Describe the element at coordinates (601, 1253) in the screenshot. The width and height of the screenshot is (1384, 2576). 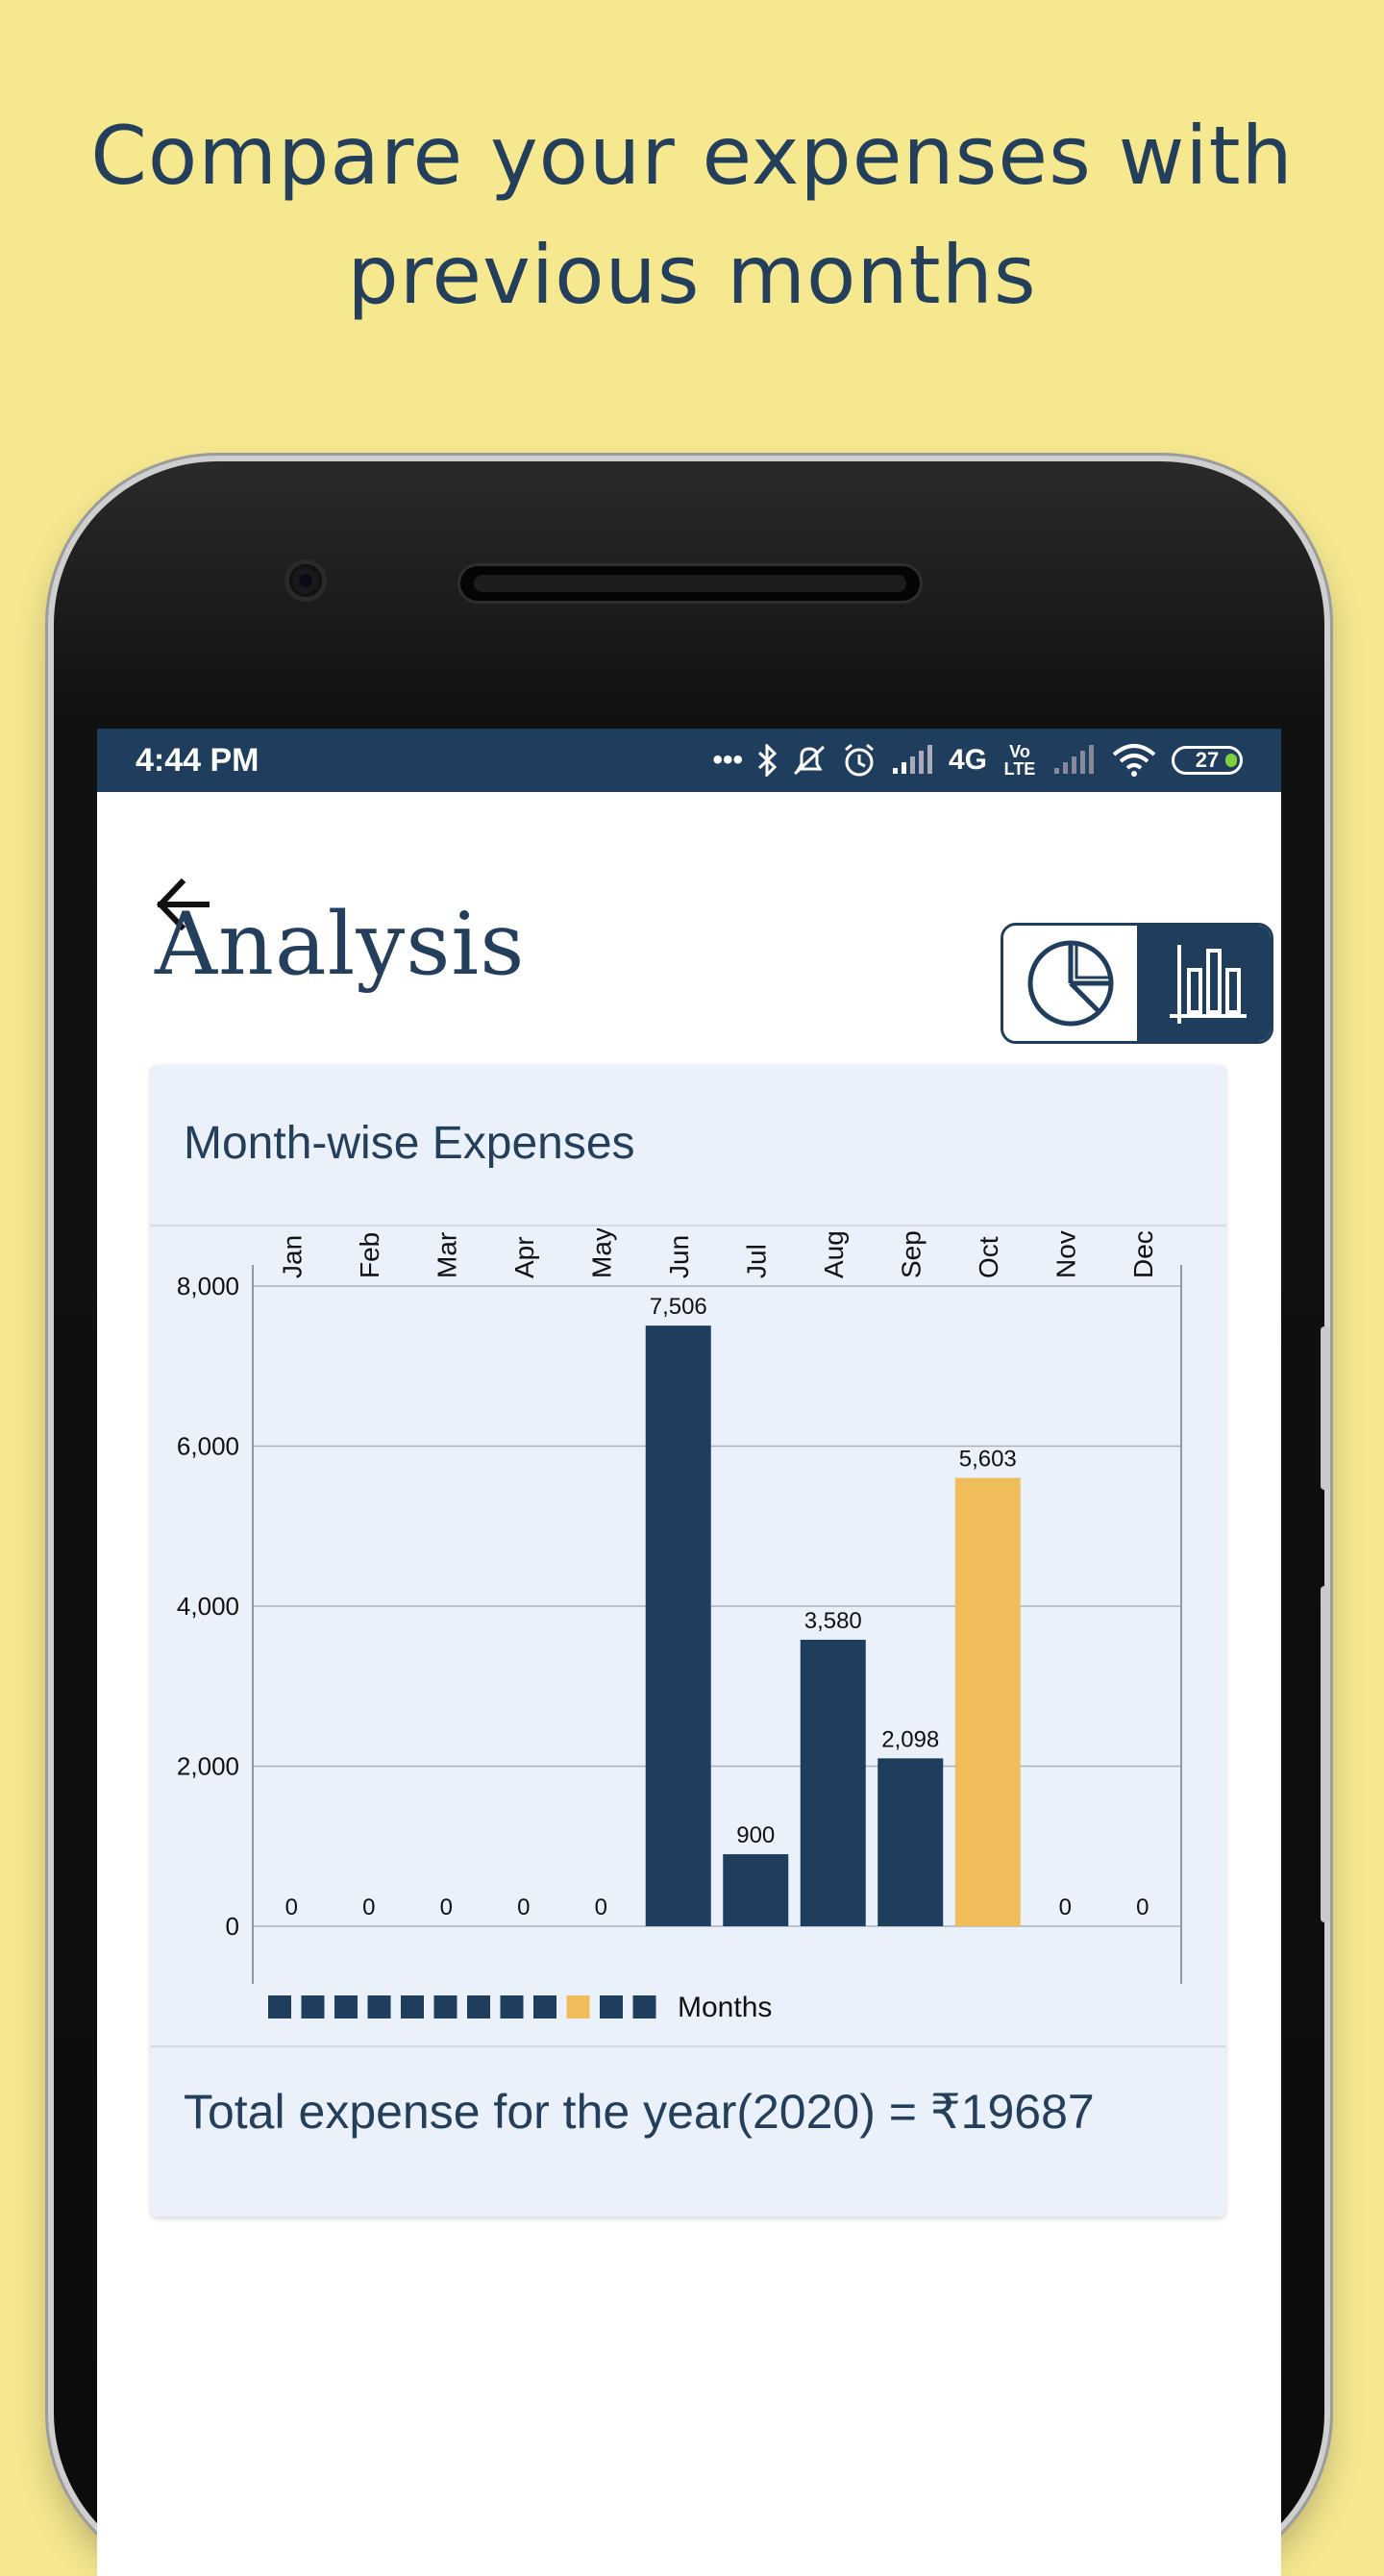
I see `x-tick-label: May` at that location.